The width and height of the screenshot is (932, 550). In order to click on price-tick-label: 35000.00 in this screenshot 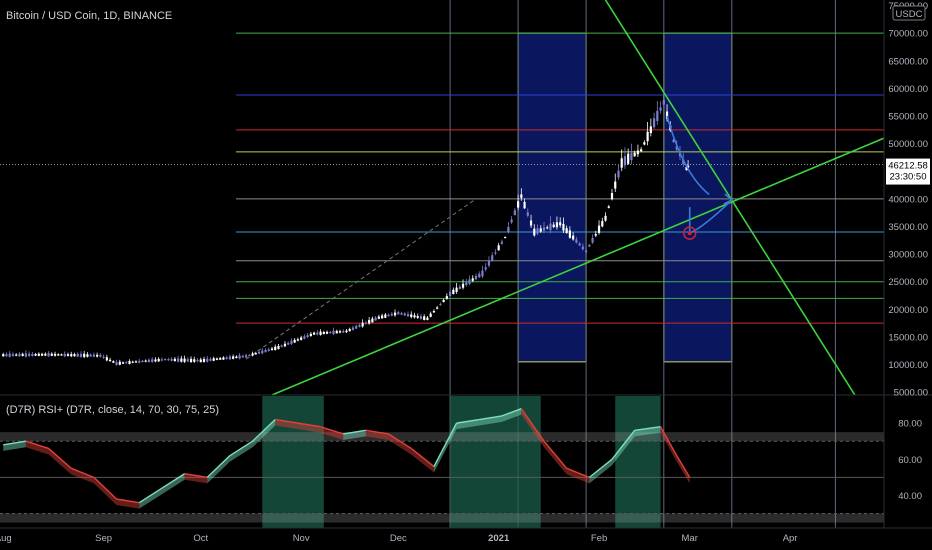, I will do `click(908, 227)`.